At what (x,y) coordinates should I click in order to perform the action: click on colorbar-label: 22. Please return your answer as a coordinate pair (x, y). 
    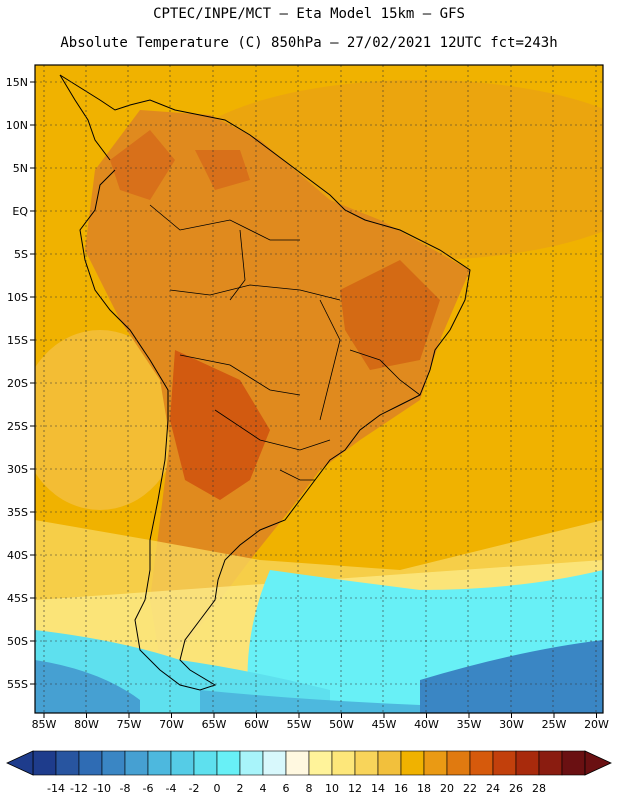
    Looking at the image, I should click on (470, 788).